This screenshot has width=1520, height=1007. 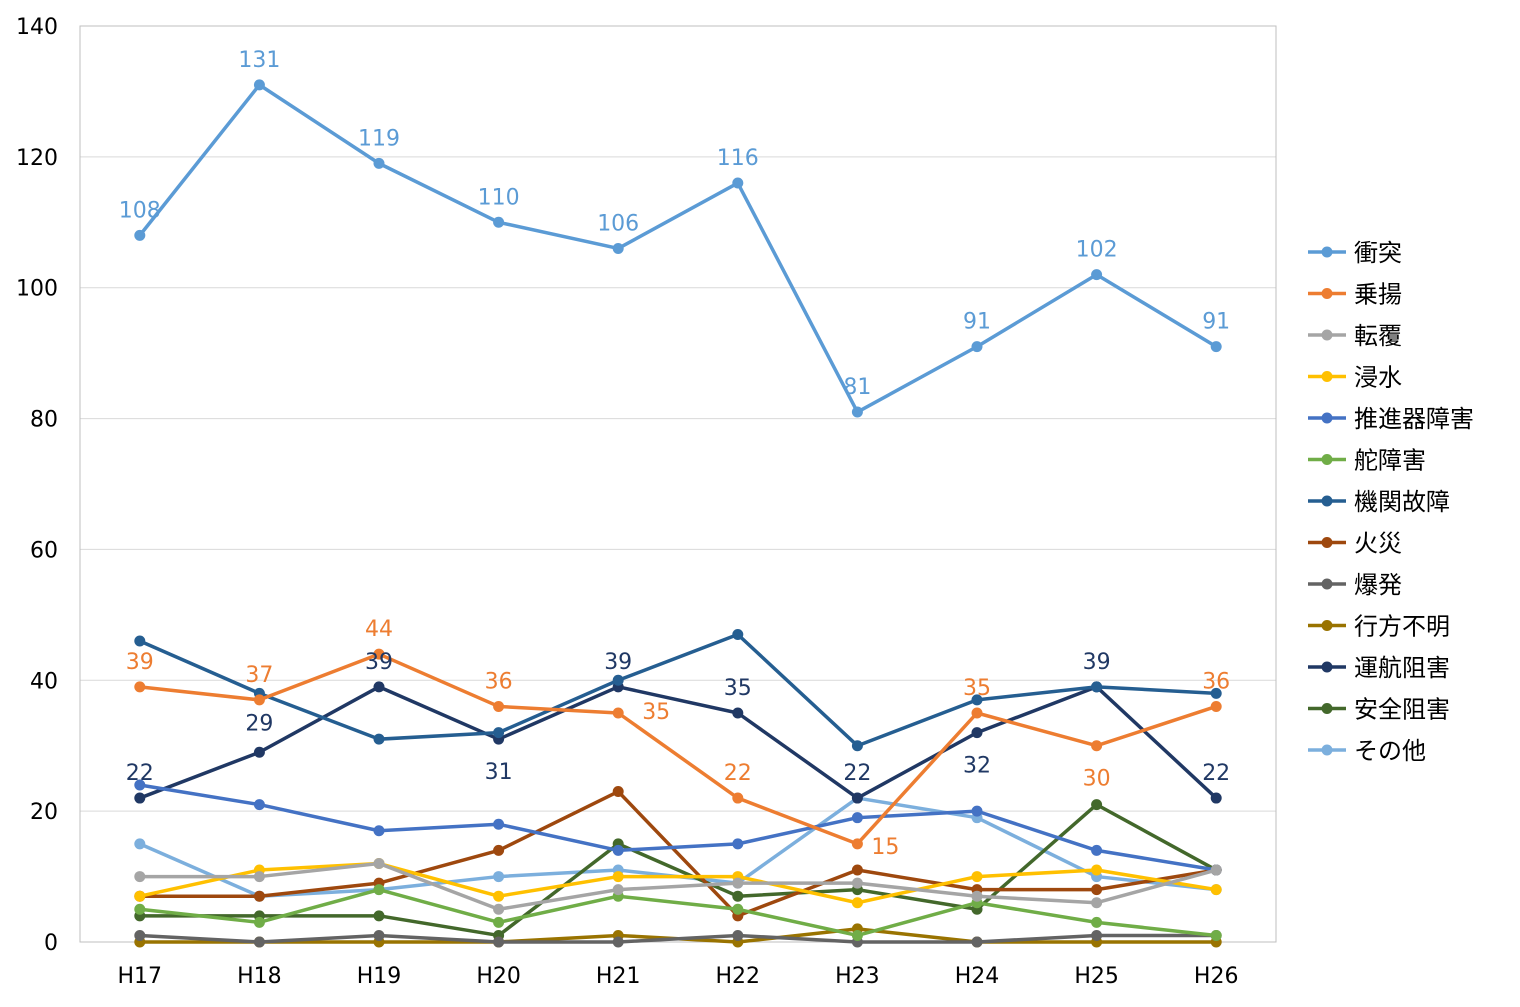 I want to click on legend-item: 爆発, so click(x=1355, y=585).